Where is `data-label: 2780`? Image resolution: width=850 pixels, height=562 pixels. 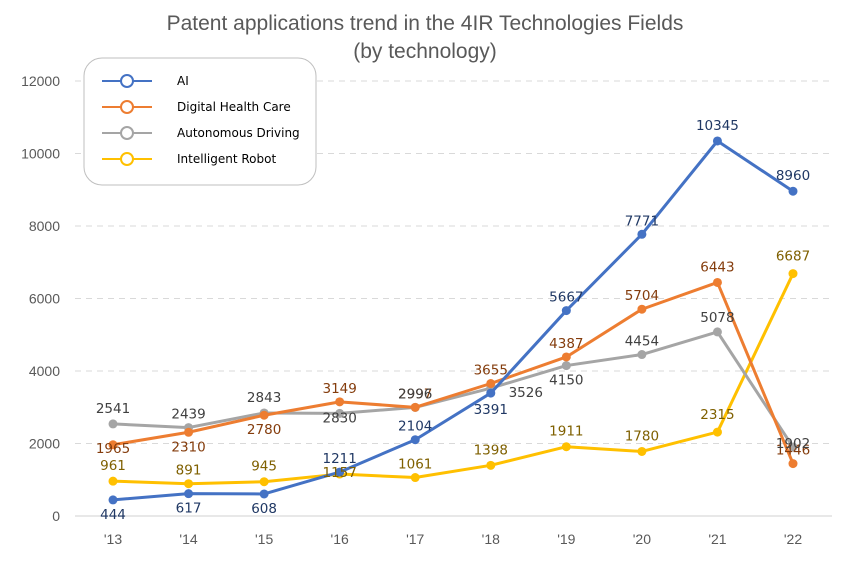
data-label: 2780 is located at coordinates (264, 430).